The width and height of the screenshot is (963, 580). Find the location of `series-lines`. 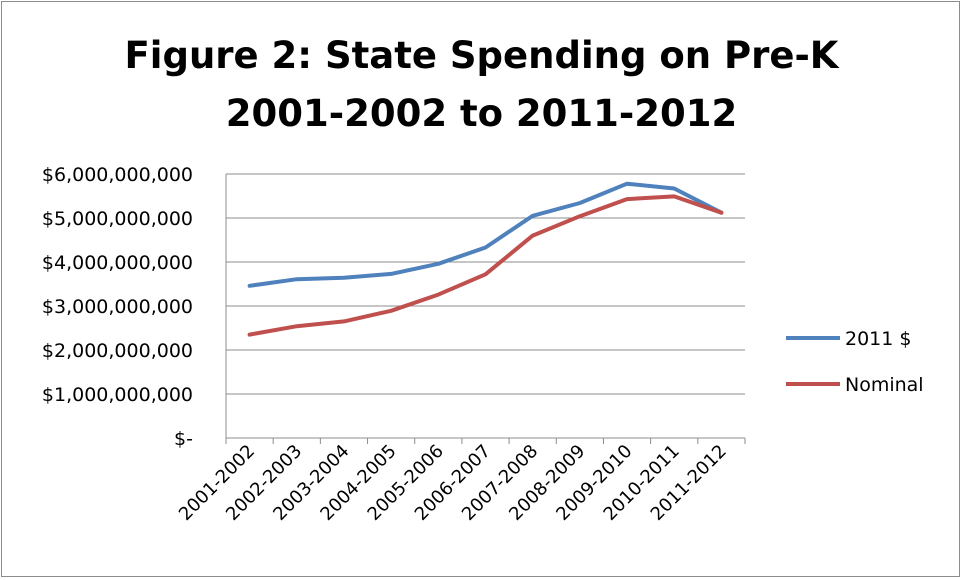

series-lines is located at coordinates (485, 259).